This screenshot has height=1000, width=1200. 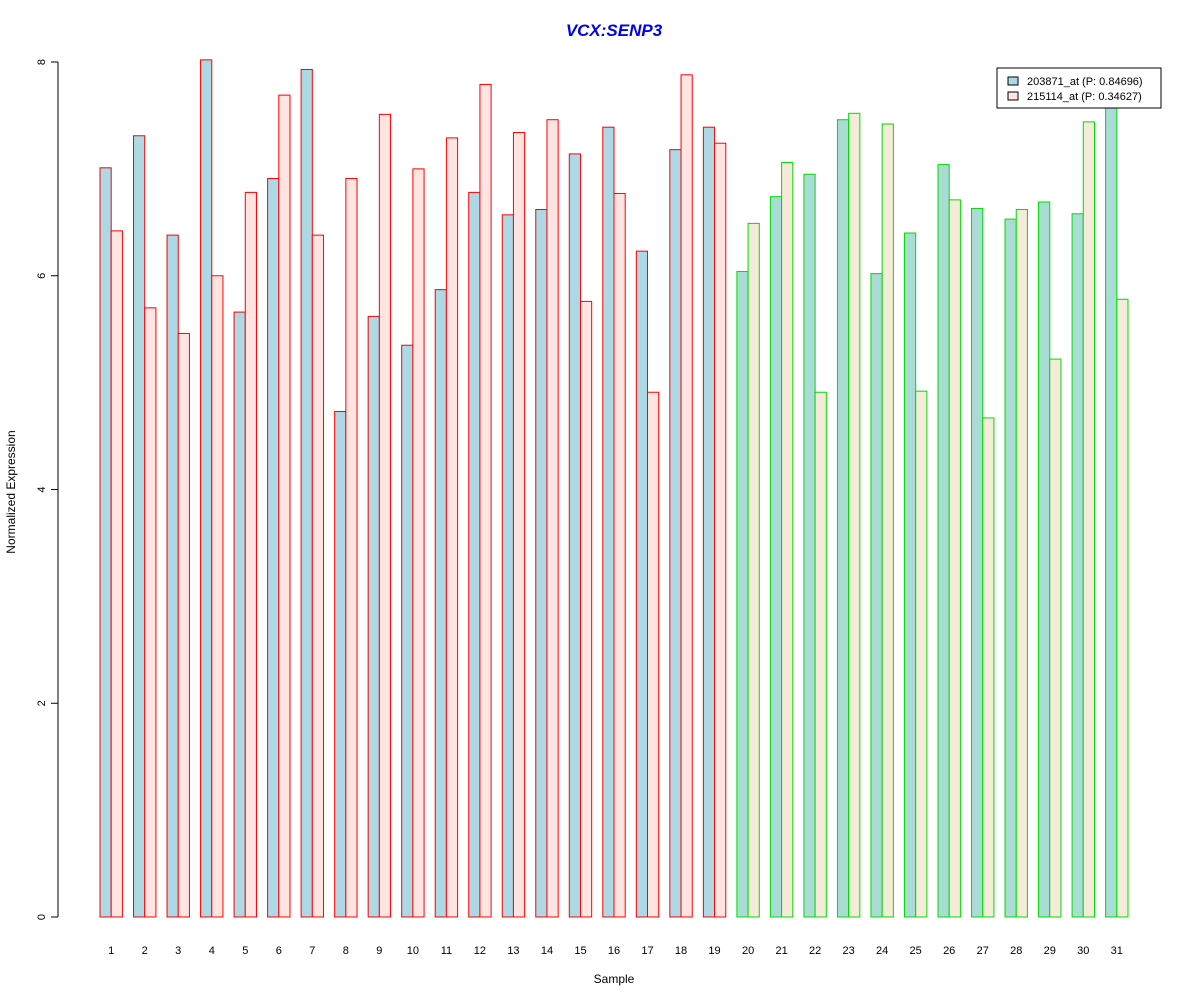 I want to click on x-tick-label: 5, so click(x=245, y=951).